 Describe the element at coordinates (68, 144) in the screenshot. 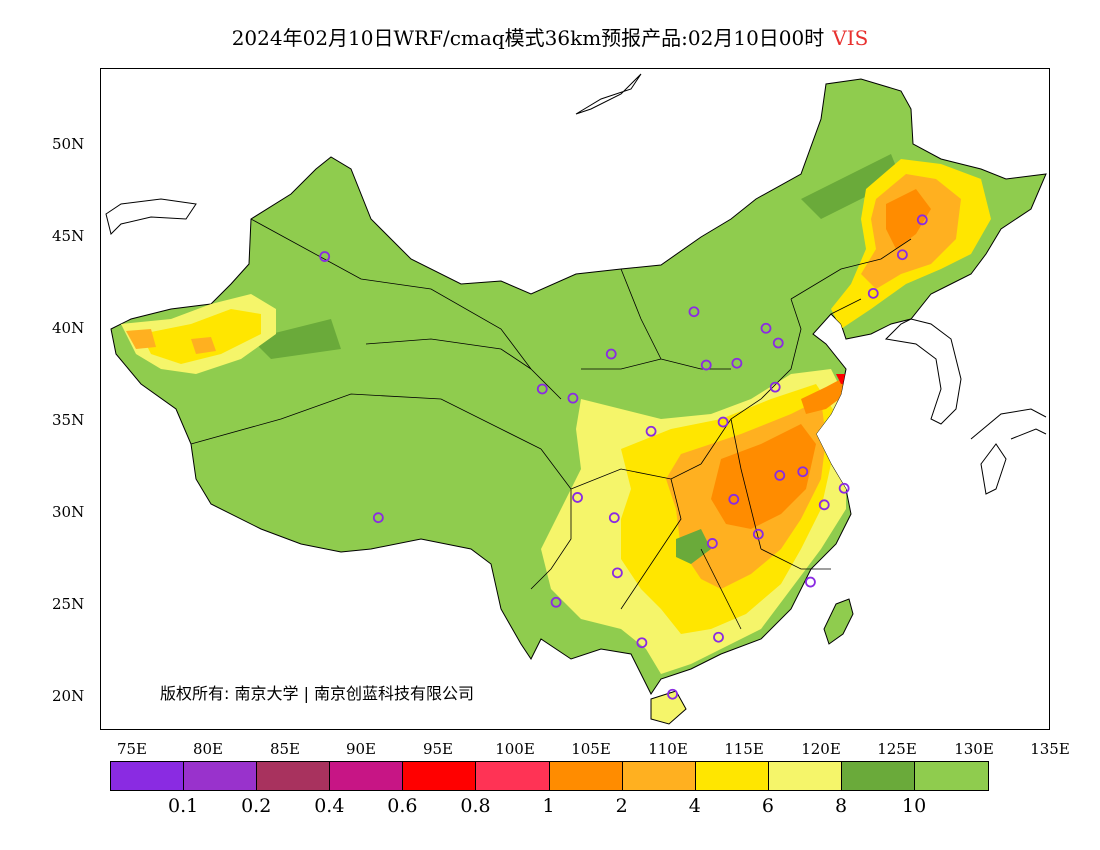

I see `lat-label-50: 50N` at that location.